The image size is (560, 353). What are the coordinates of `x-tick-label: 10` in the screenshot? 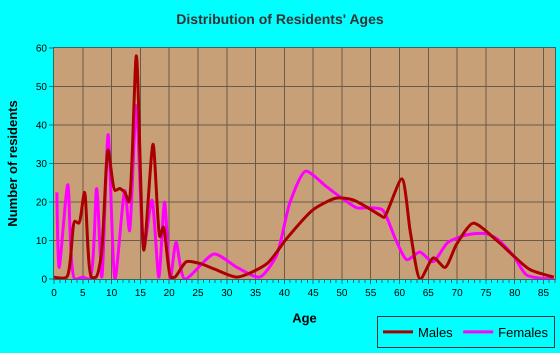 It's located at (112, 293).